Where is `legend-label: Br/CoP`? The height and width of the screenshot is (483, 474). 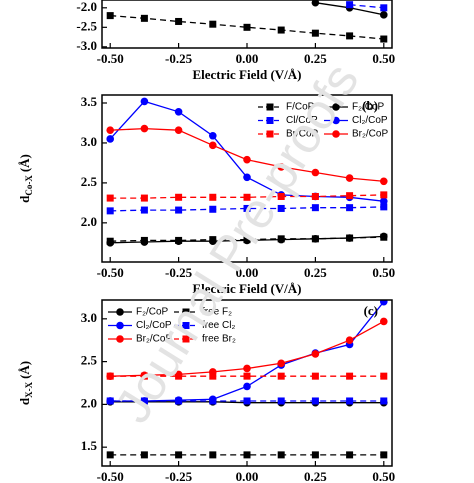 legend-label: Br/CoP is located at coordinates (302, 134).